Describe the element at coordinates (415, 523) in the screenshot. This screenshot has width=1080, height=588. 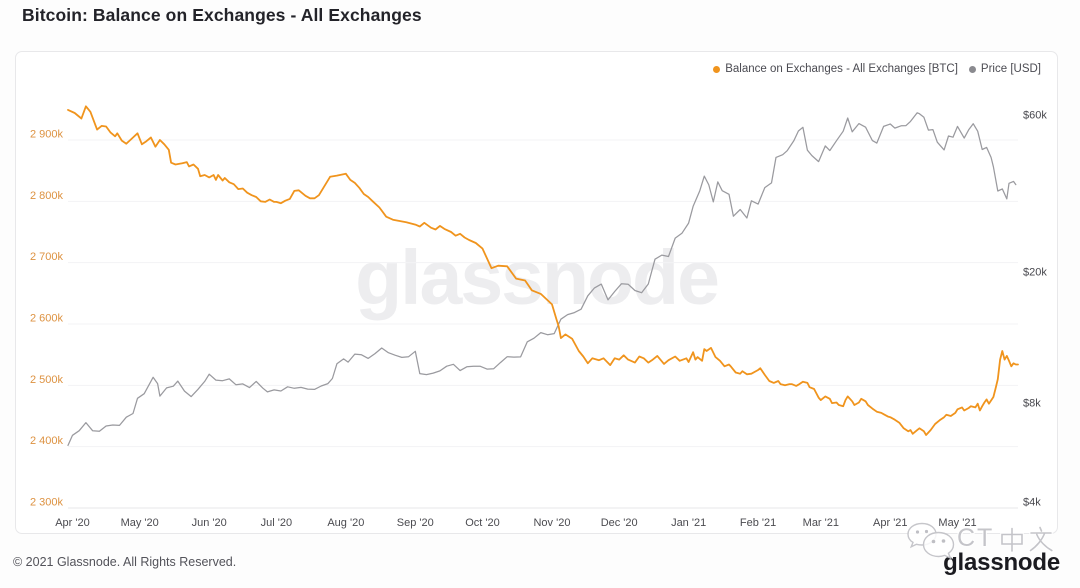
I see `x-tick-label: Sep '20` at that location.